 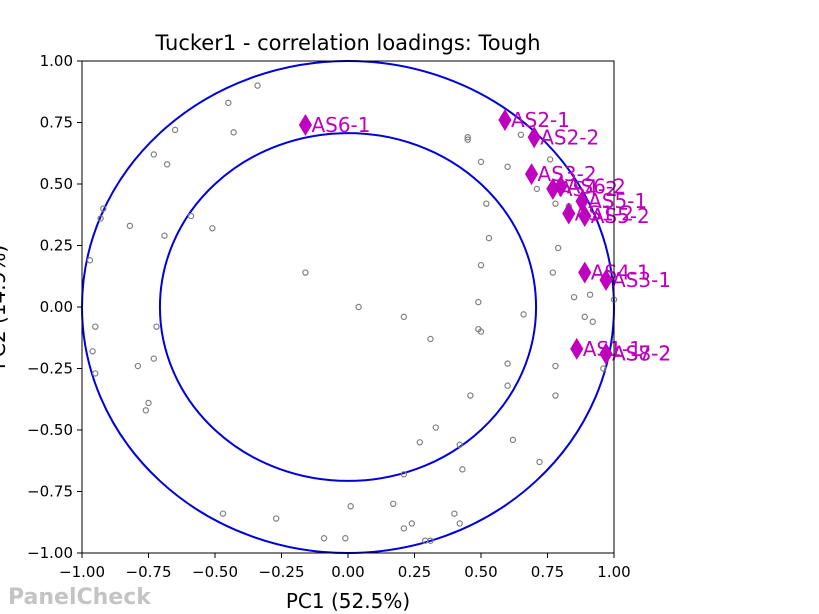 I want to click on x-tick-label: 0.50, so click(x=480, y=572).